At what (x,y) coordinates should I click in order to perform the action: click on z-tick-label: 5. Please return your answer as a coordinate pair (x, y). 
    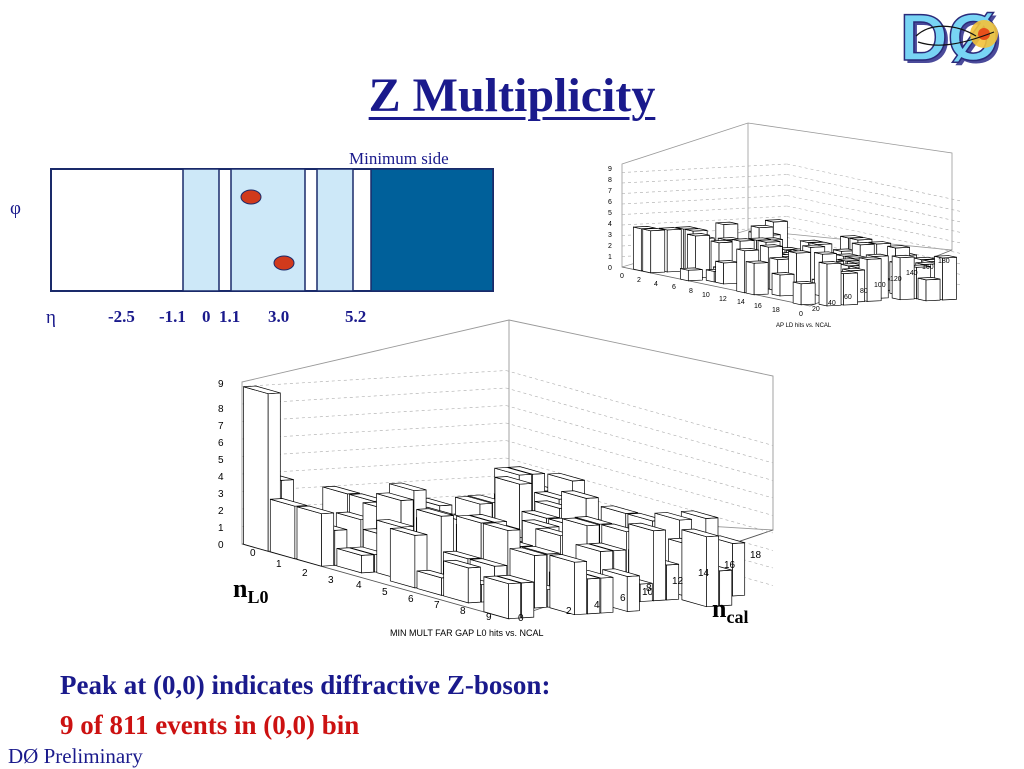
    Looking at the image, I should click on (221, 460).